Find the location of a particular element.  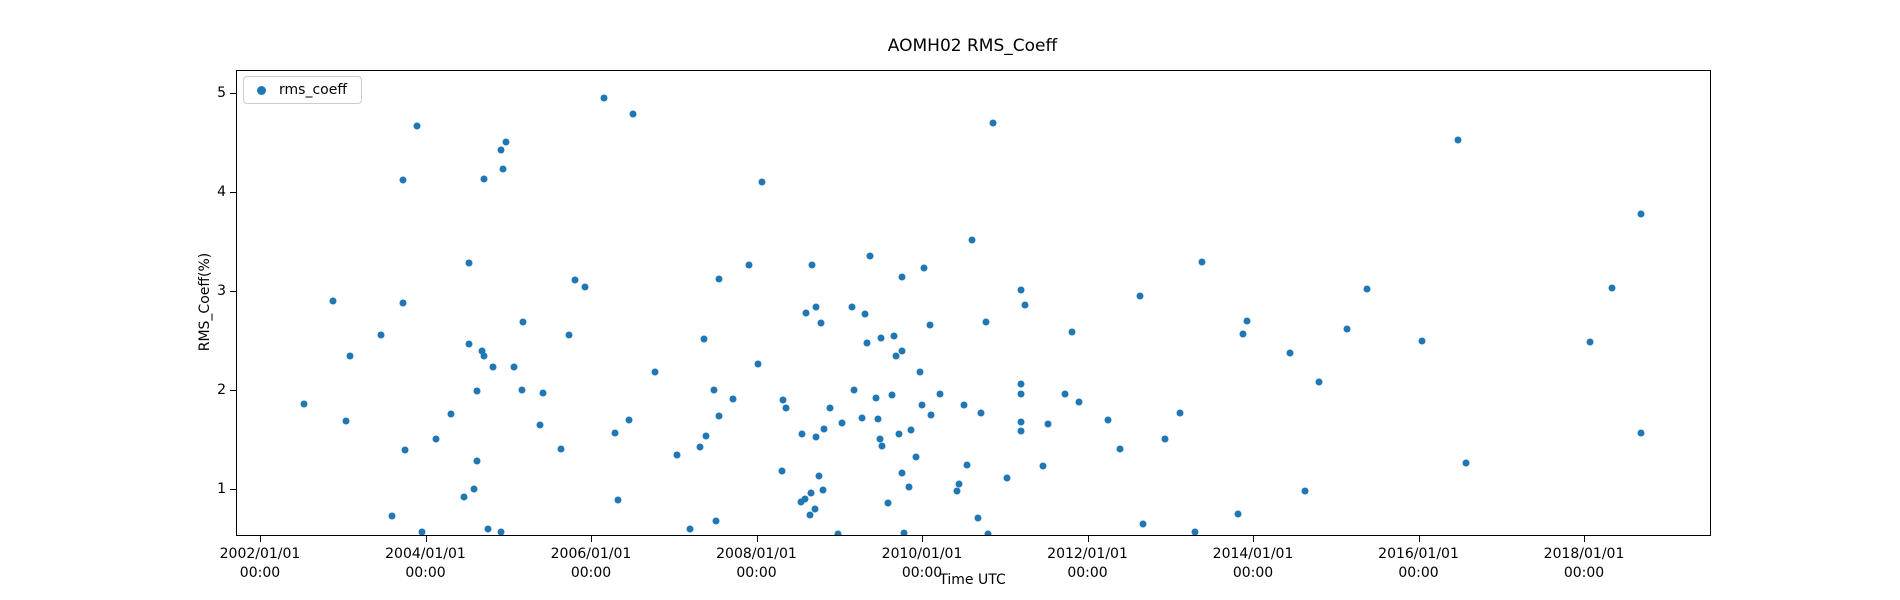

x-tick-label: 2018/01/01 00:00 is located at coordinates (1584, 563).